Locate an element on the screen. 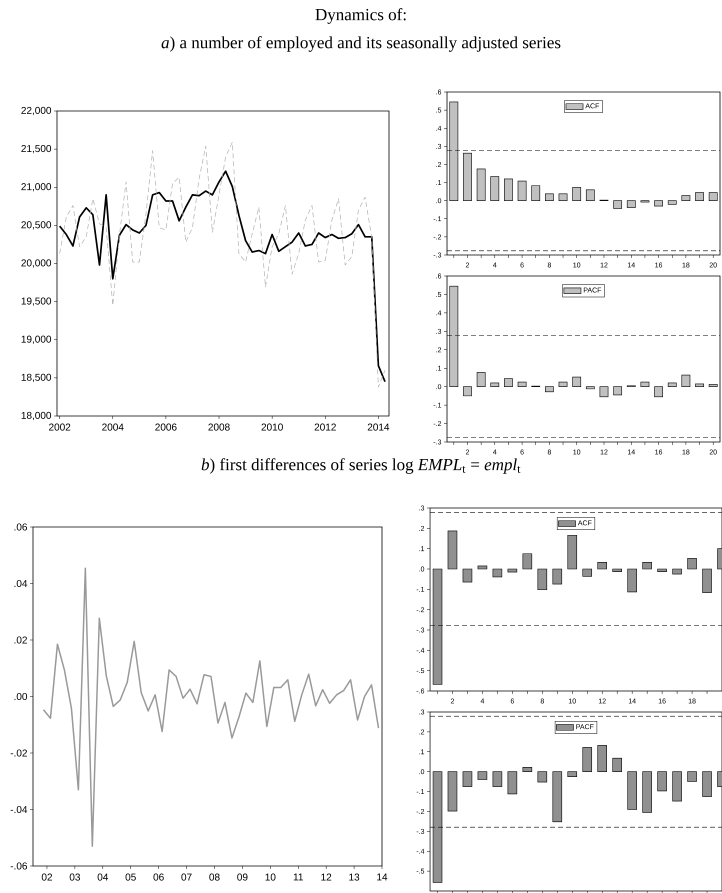 This screenshot has height=893, width=722. x-tick-label: 12 is located at coordinates (326, 877).